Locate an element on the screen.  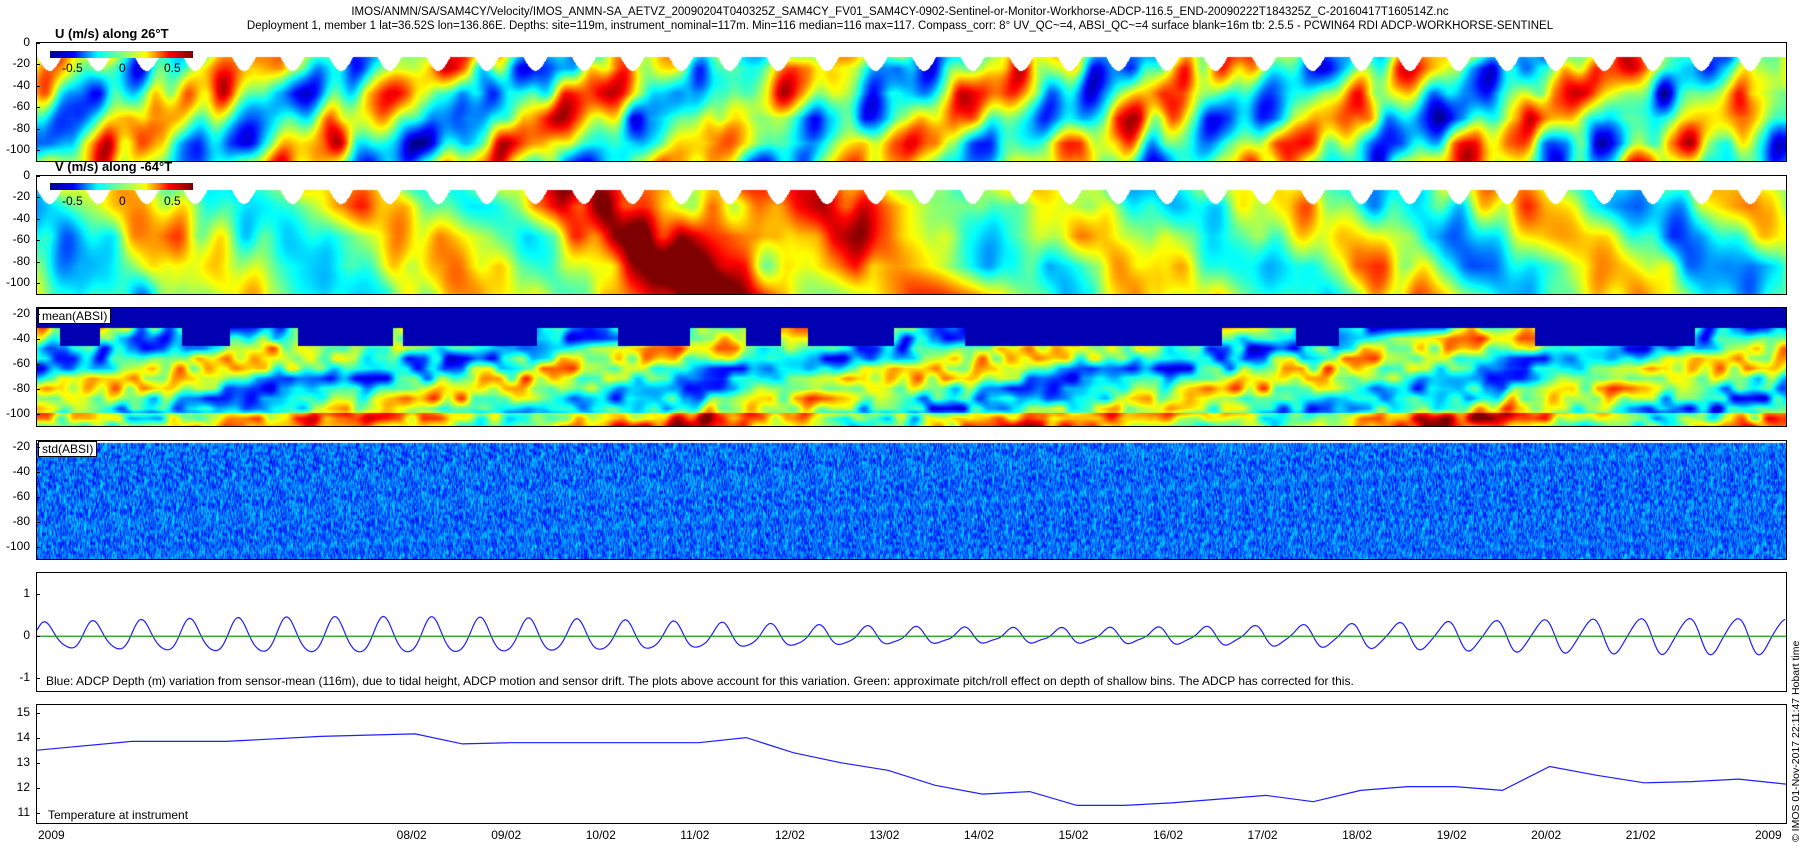
x-tick-label: 13/02 is located at coordinates (884, 835).